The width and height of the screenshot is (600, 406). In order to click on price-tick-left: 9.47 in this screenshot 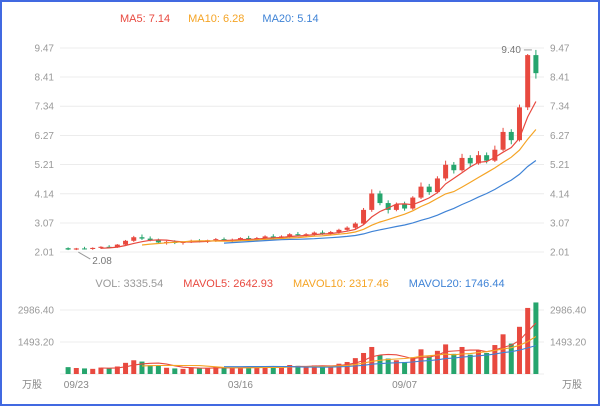, I will do `click(45, 49)`.